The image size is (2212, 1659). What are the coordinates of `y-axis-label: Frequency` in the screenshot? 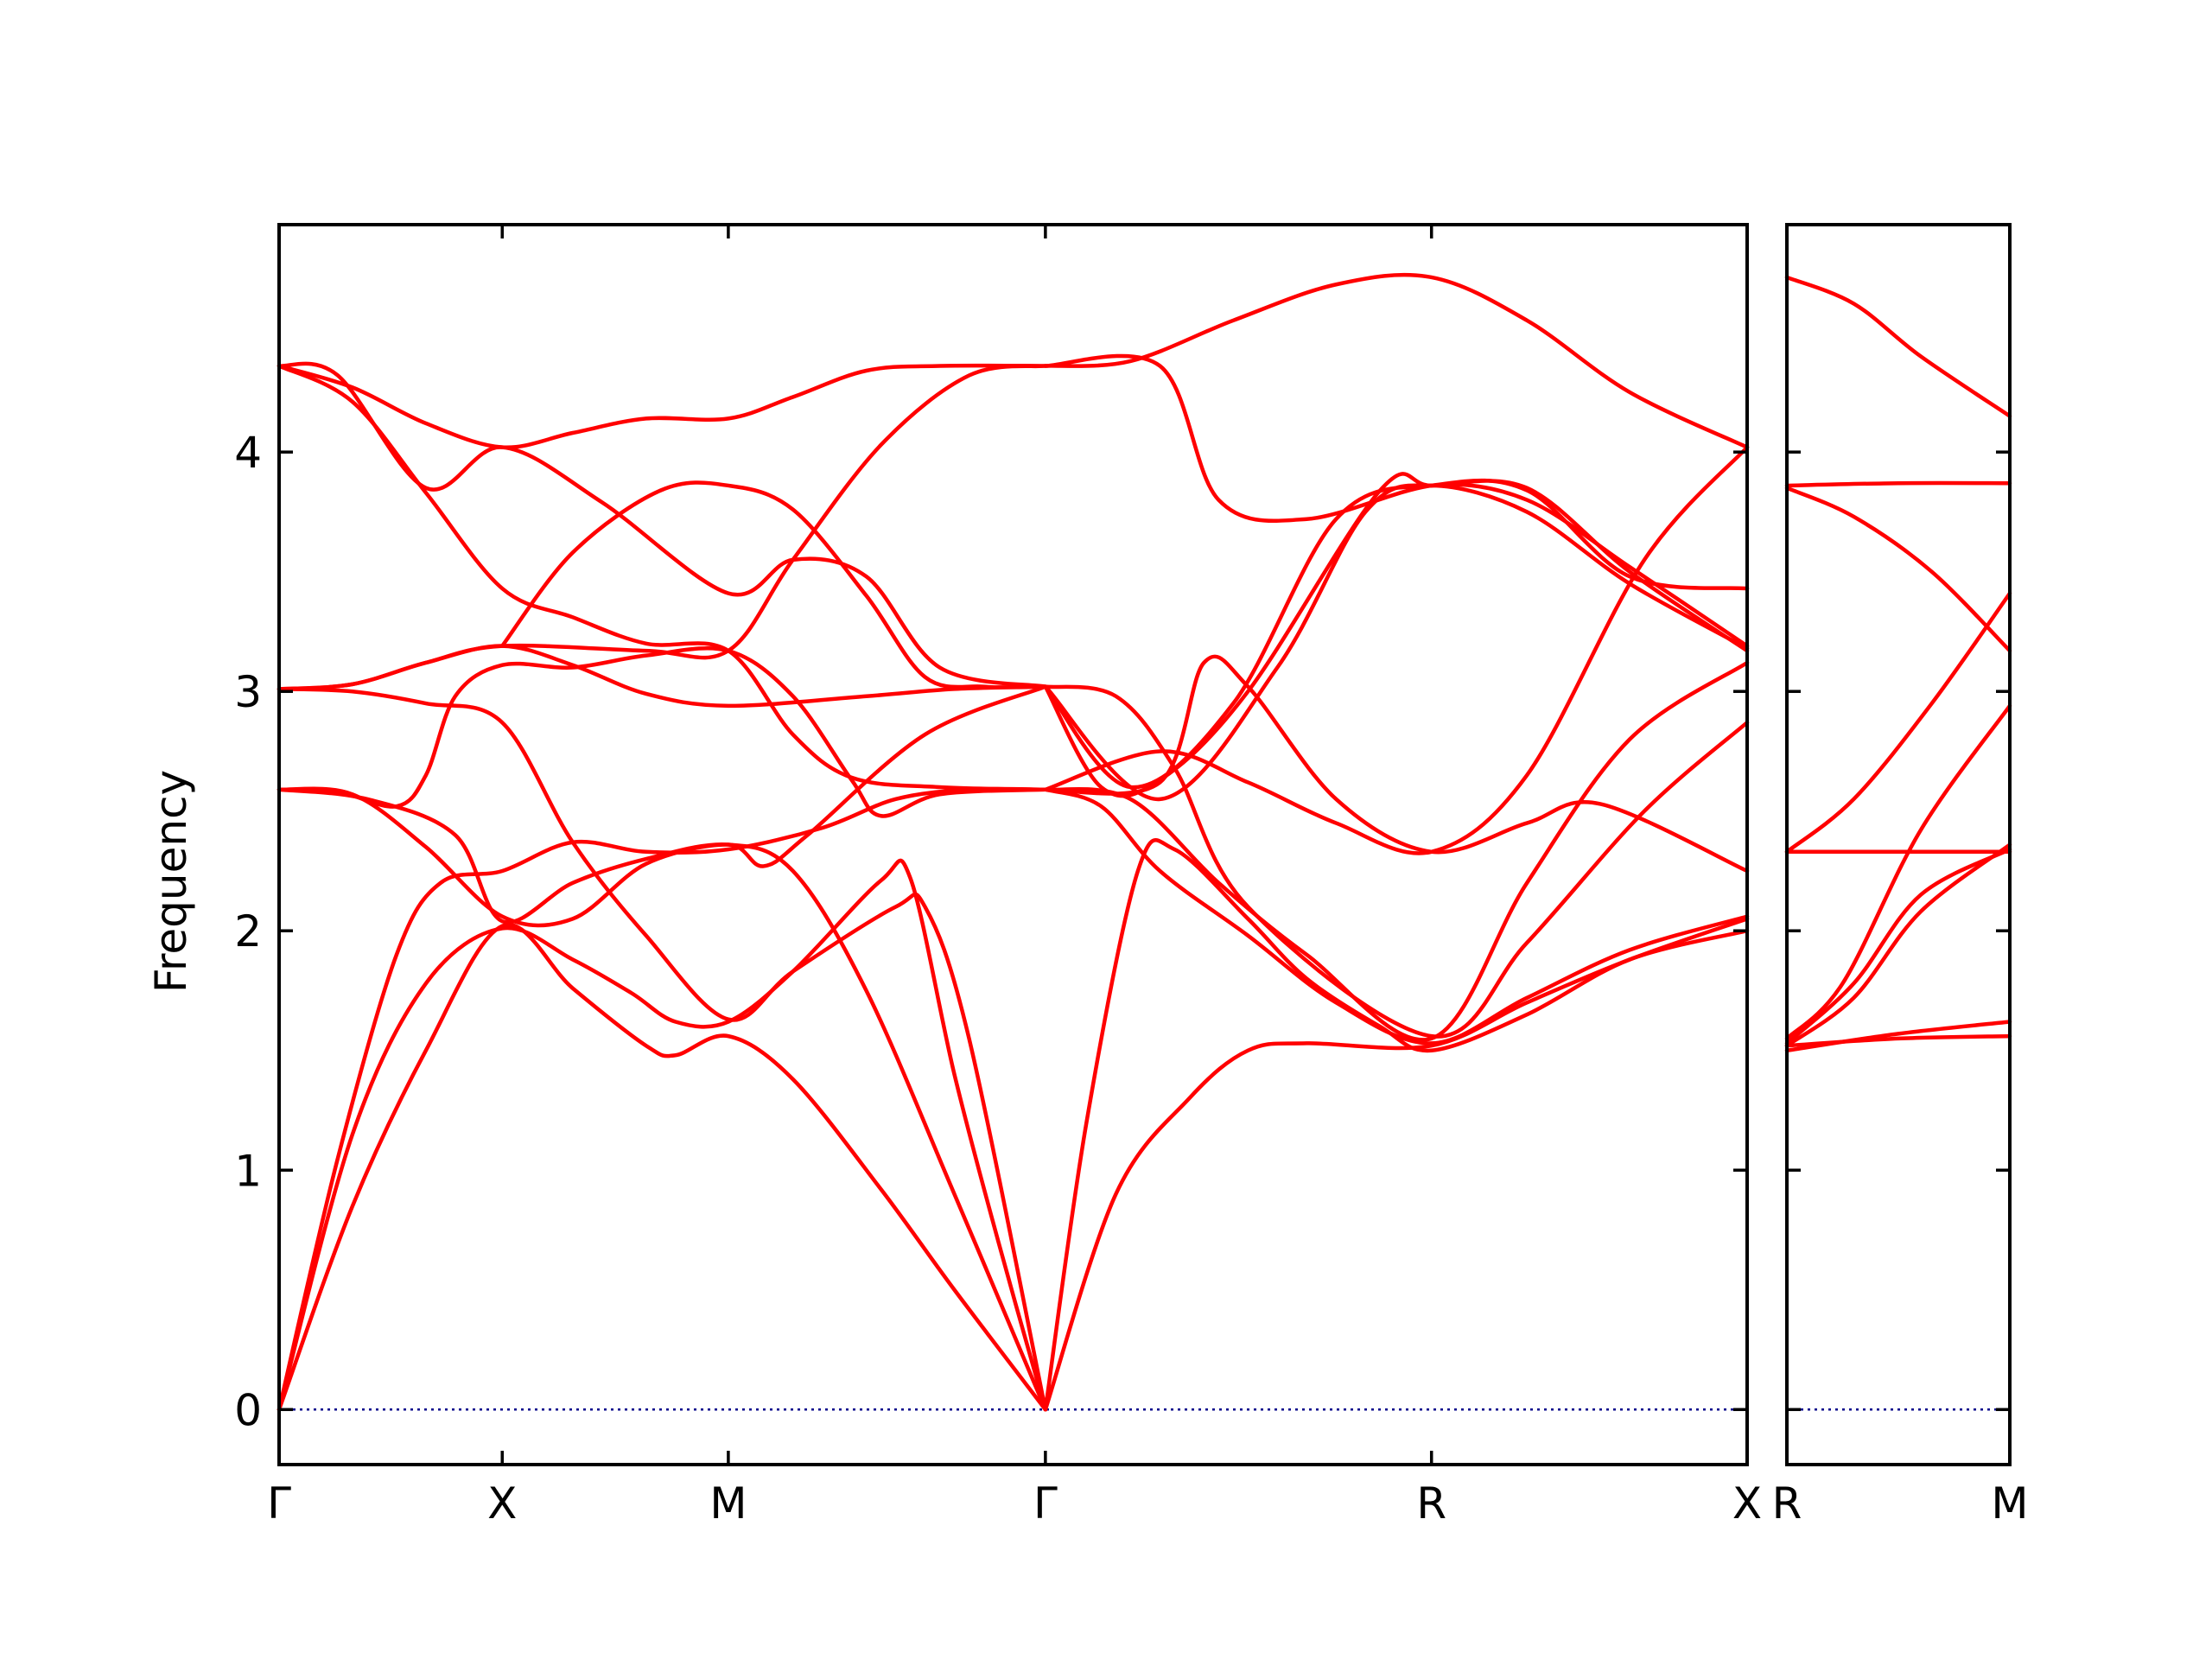 It's located at (171, 881).